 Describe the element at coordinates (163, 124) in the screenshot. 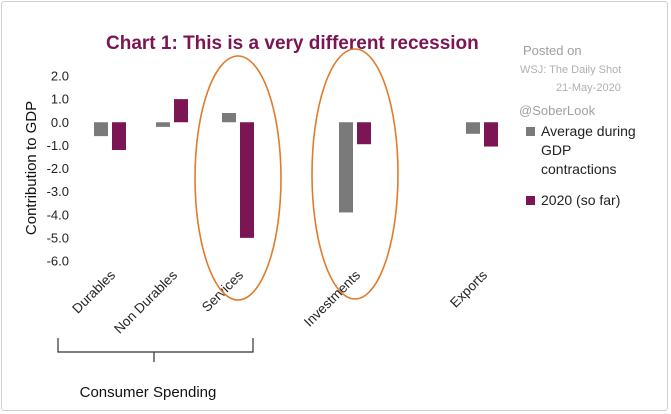

I see `bar-average-non-durables` at that location.